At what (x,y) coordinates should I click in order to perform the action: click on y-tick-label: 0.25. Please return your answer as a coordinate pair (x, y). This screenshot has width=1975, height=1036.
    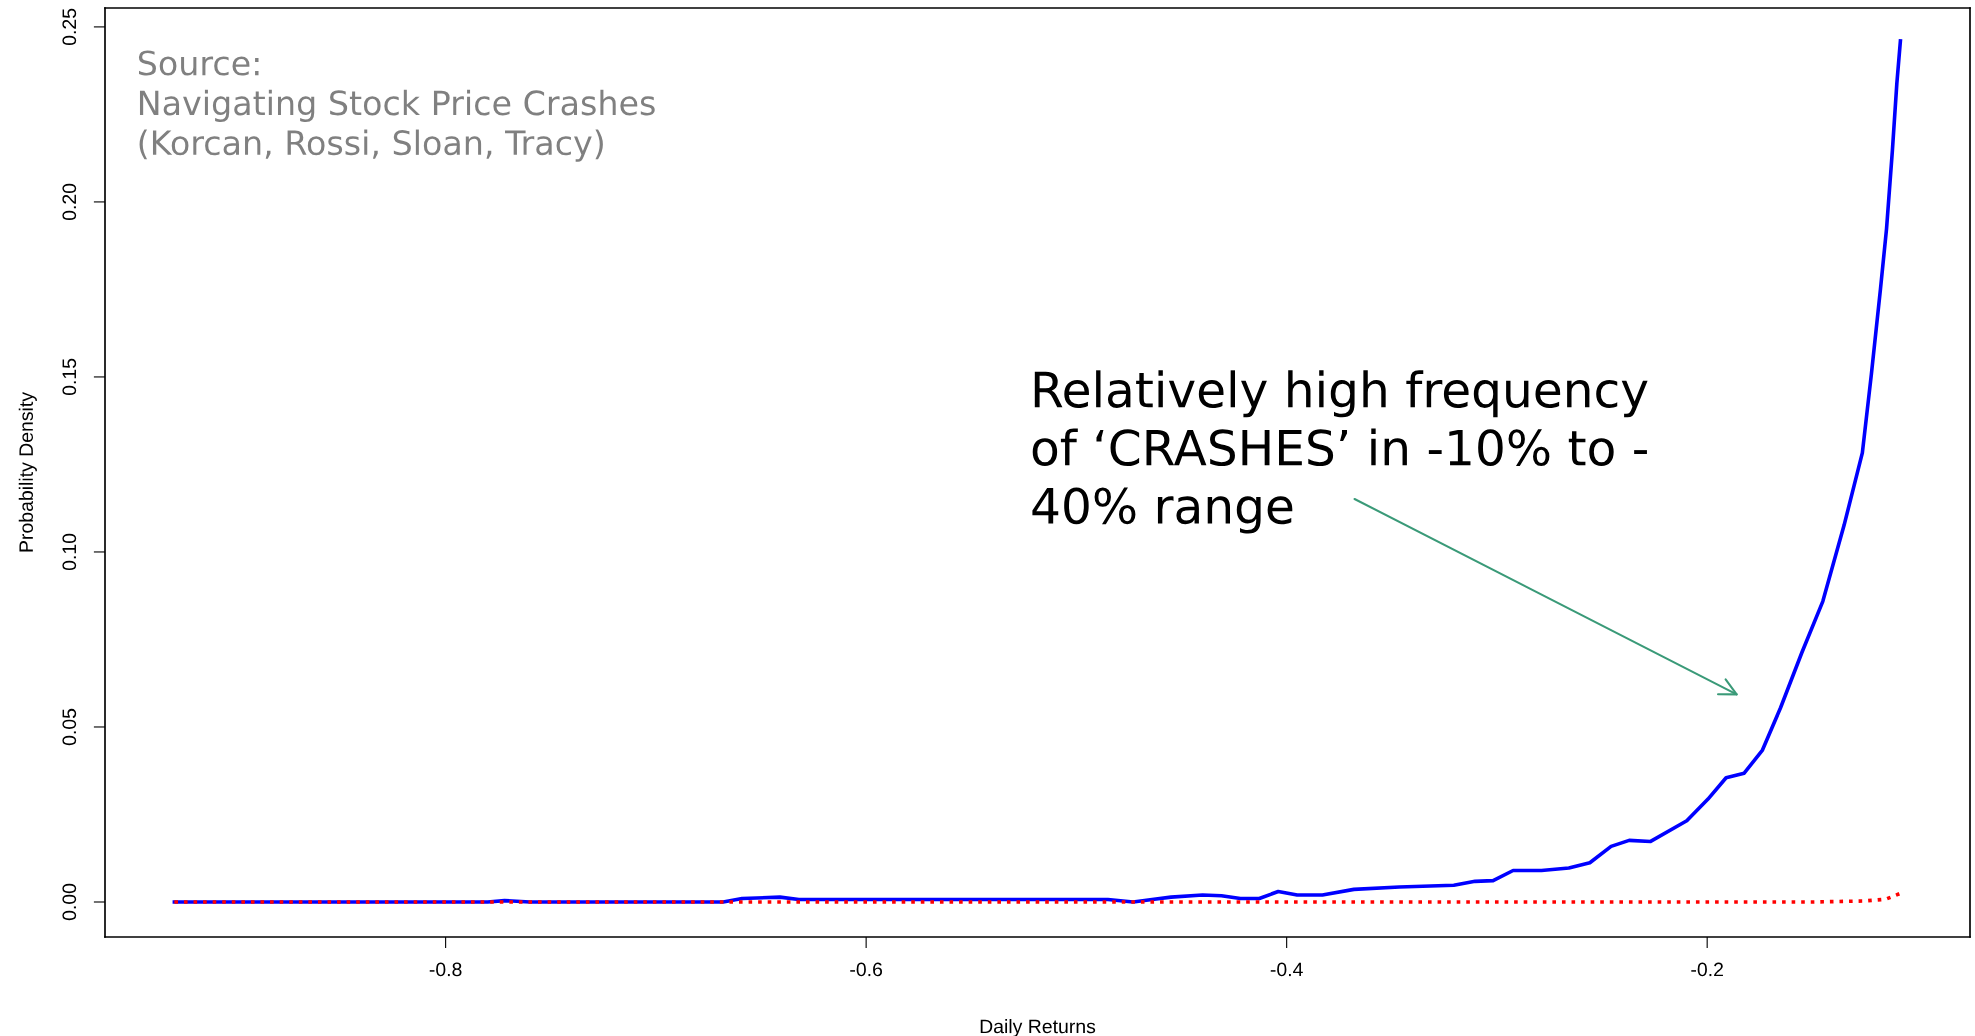
    Looking at the image, I should click on (69, 27).